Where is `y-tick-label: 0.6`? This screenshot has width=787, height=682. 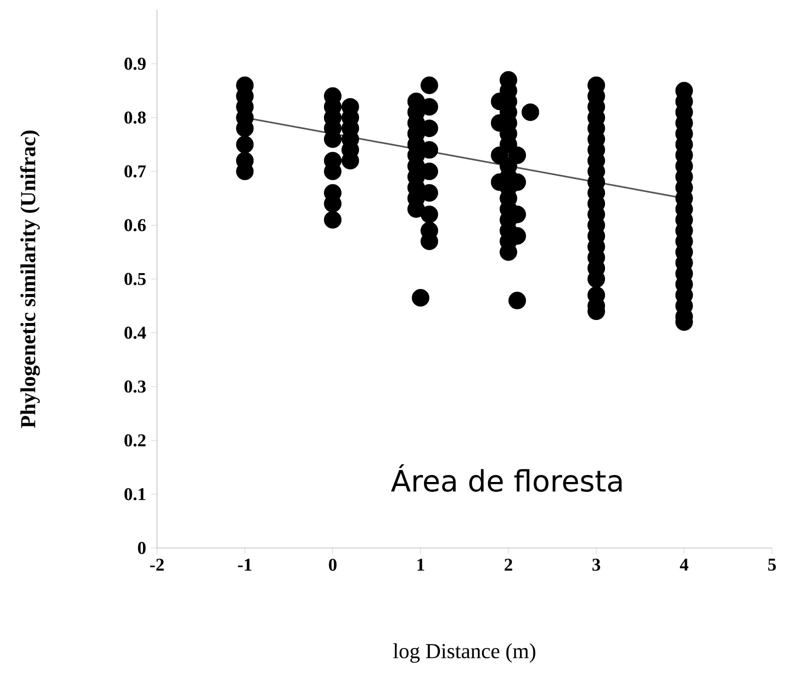 y-tick-label: 0.6 is located at coordinates (135, 225).